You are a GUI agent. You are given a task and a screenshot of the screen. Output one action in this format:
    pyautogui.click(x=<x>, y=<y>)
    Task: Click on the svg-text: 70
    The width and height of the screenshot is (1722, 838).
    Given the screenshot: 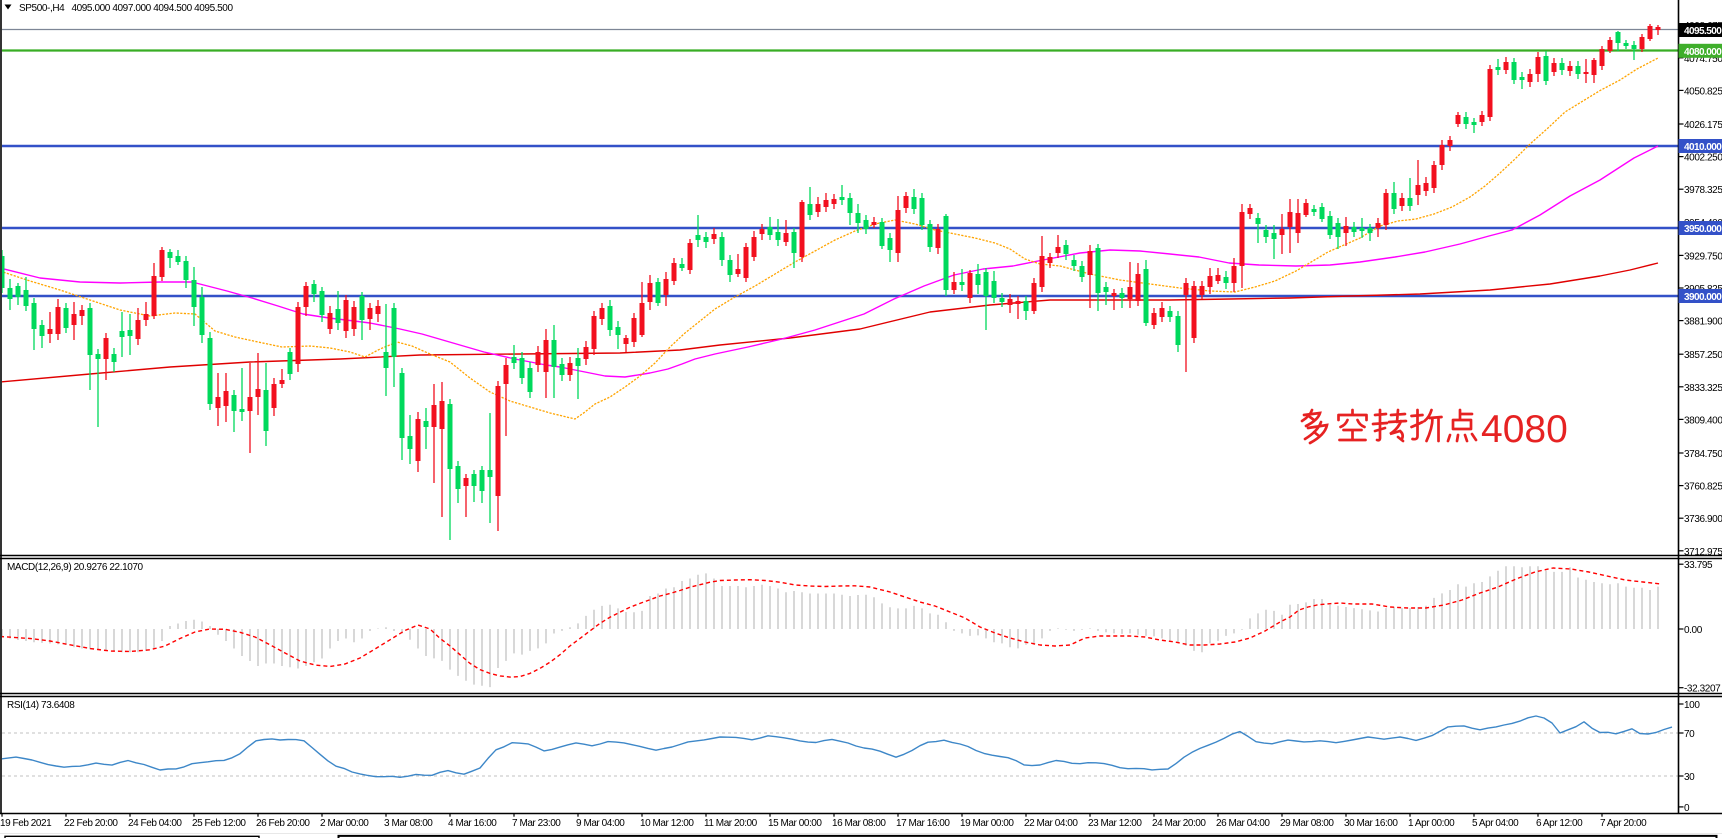 What is the action you would take?
    pyautogui.click(x=1689, y=734)
    